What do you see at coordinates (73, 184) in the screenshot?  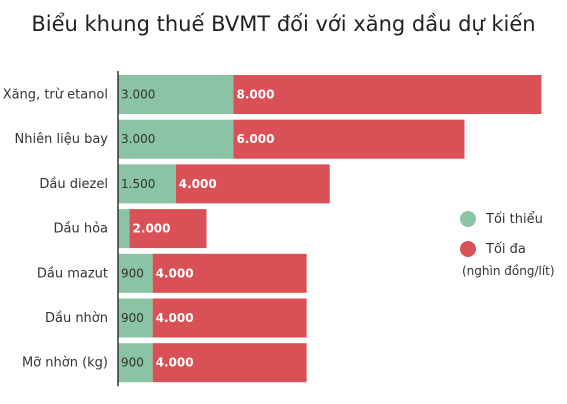 I see `category-label: Dầu diezel` at bounding box center [73, 184].